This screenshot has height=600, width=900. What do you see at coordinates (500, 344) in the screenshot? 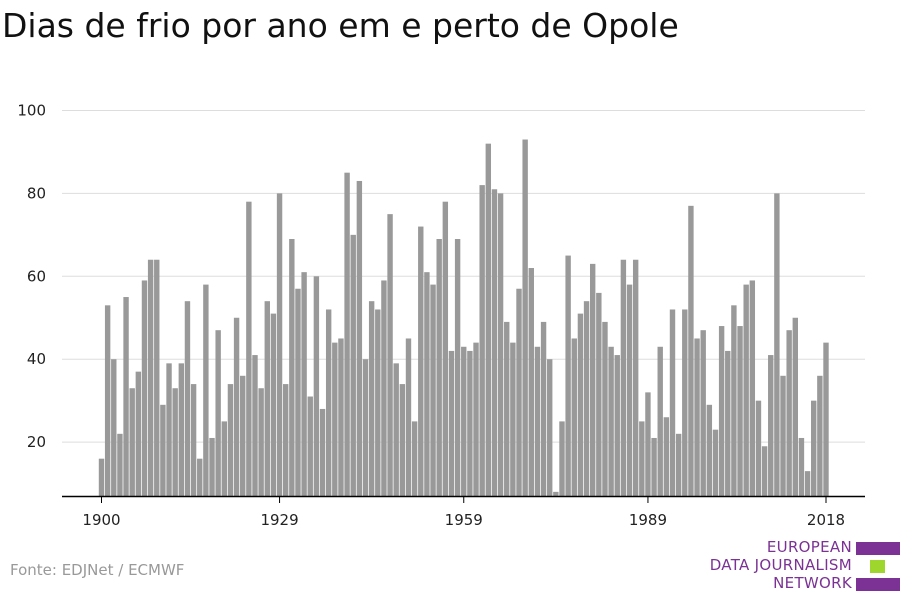
I see `bar-1965` at bounding box center [500, 344].